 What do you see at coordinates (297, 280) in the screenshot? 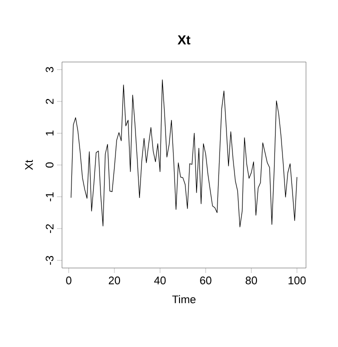
I see `x-tick-label: 100` at bounding box center [297, 280].